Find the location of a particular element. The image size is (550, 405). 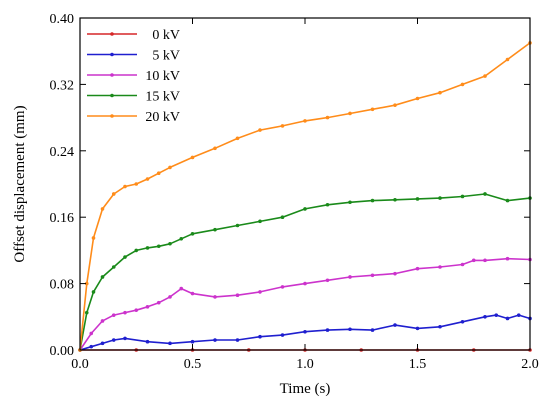

y-tick-label: 0.32 is located at coordinates (62, 85).